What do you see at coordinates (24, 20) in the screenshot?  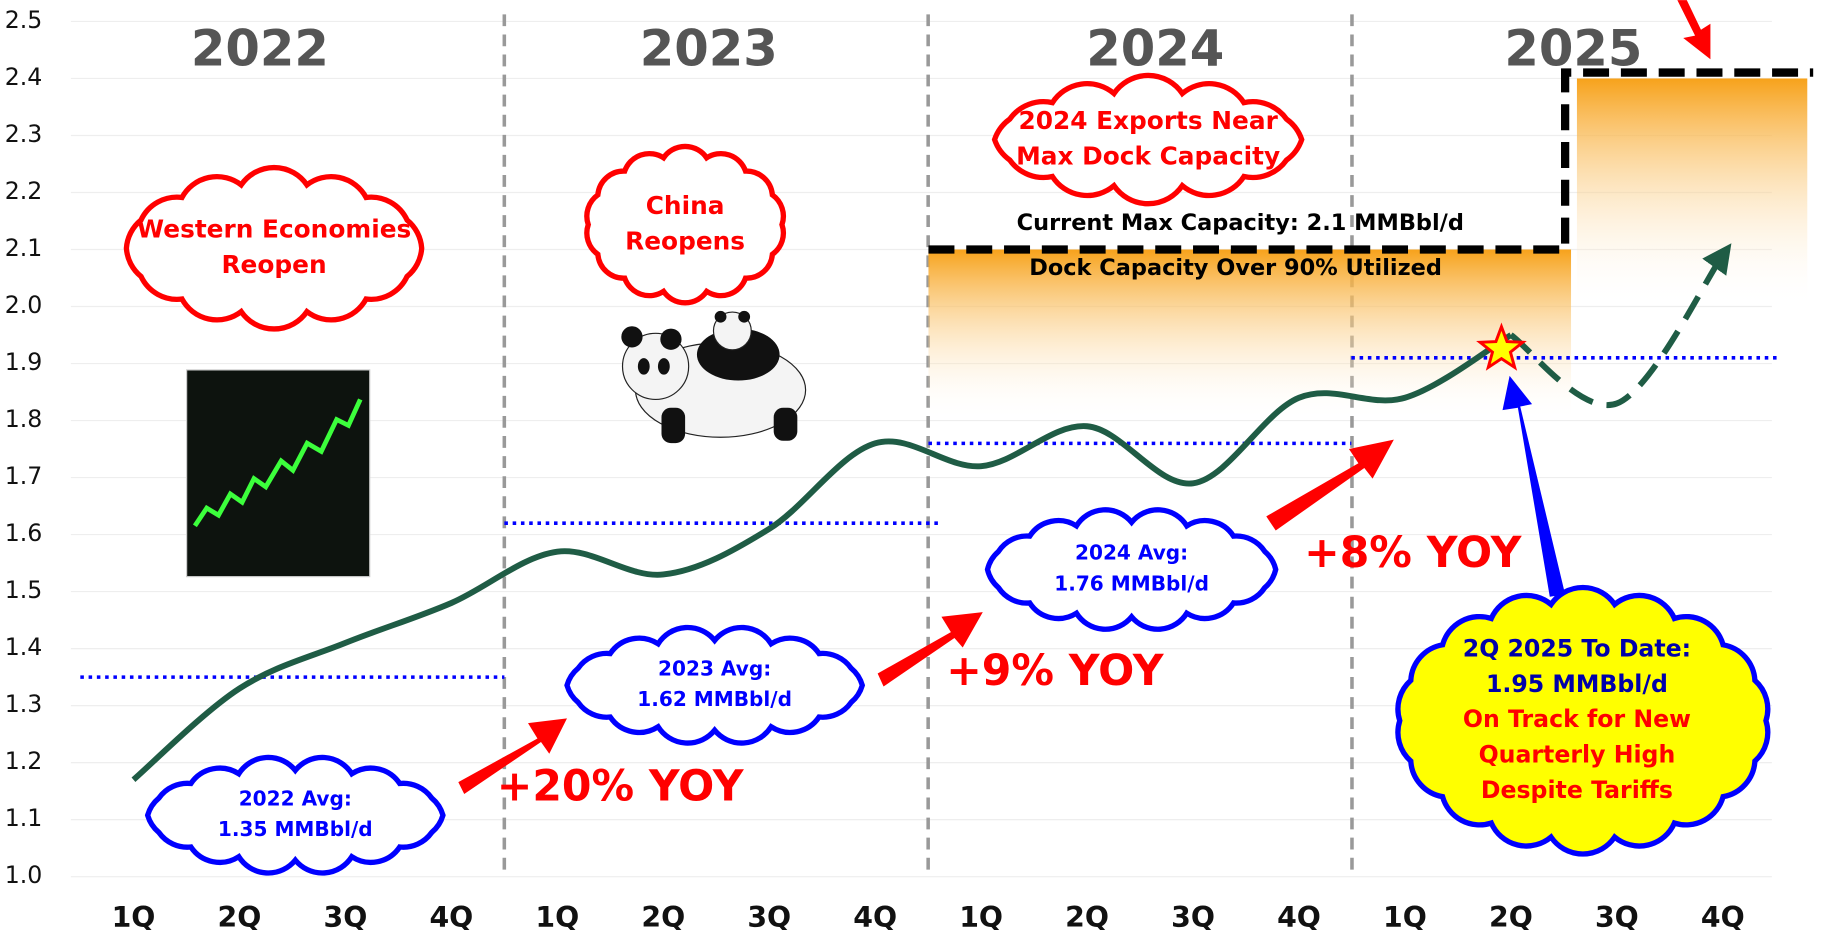 I see `y-tick-label: 2.5` at bounding box center [24, 20].